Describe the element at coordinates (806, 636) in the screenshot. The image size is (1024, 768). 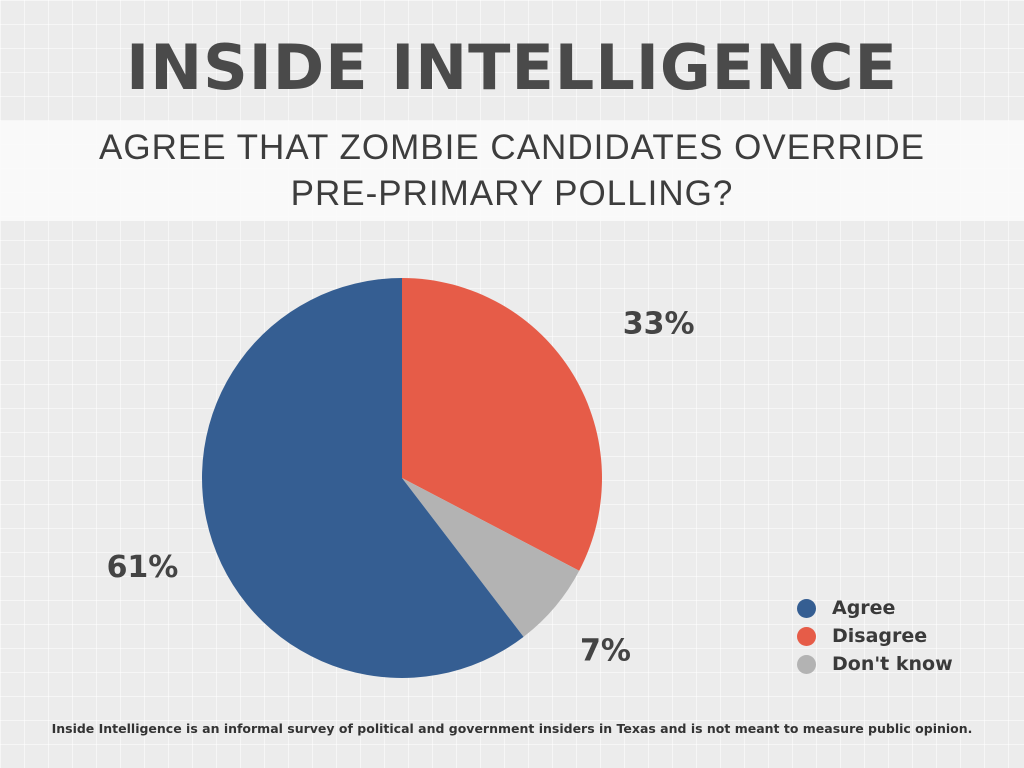
I see `legend-swatch-disagree` at that location.